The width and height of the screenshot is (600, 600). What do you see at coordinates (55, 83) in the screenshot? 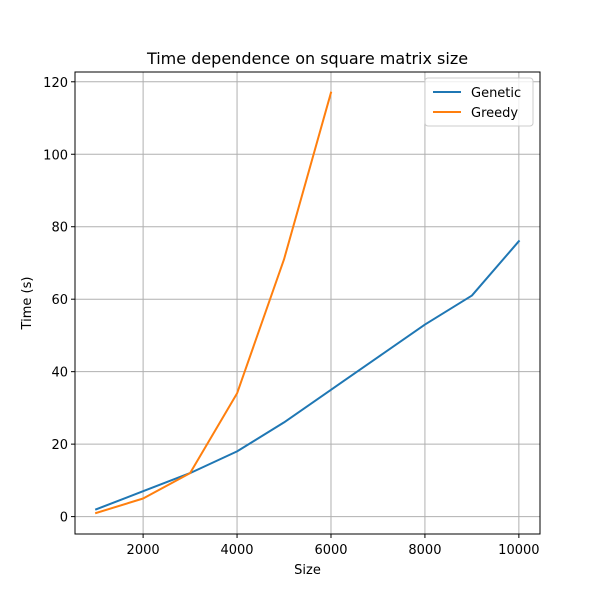
I see `y-tick-label: 120` at bounding box center [55, 83].